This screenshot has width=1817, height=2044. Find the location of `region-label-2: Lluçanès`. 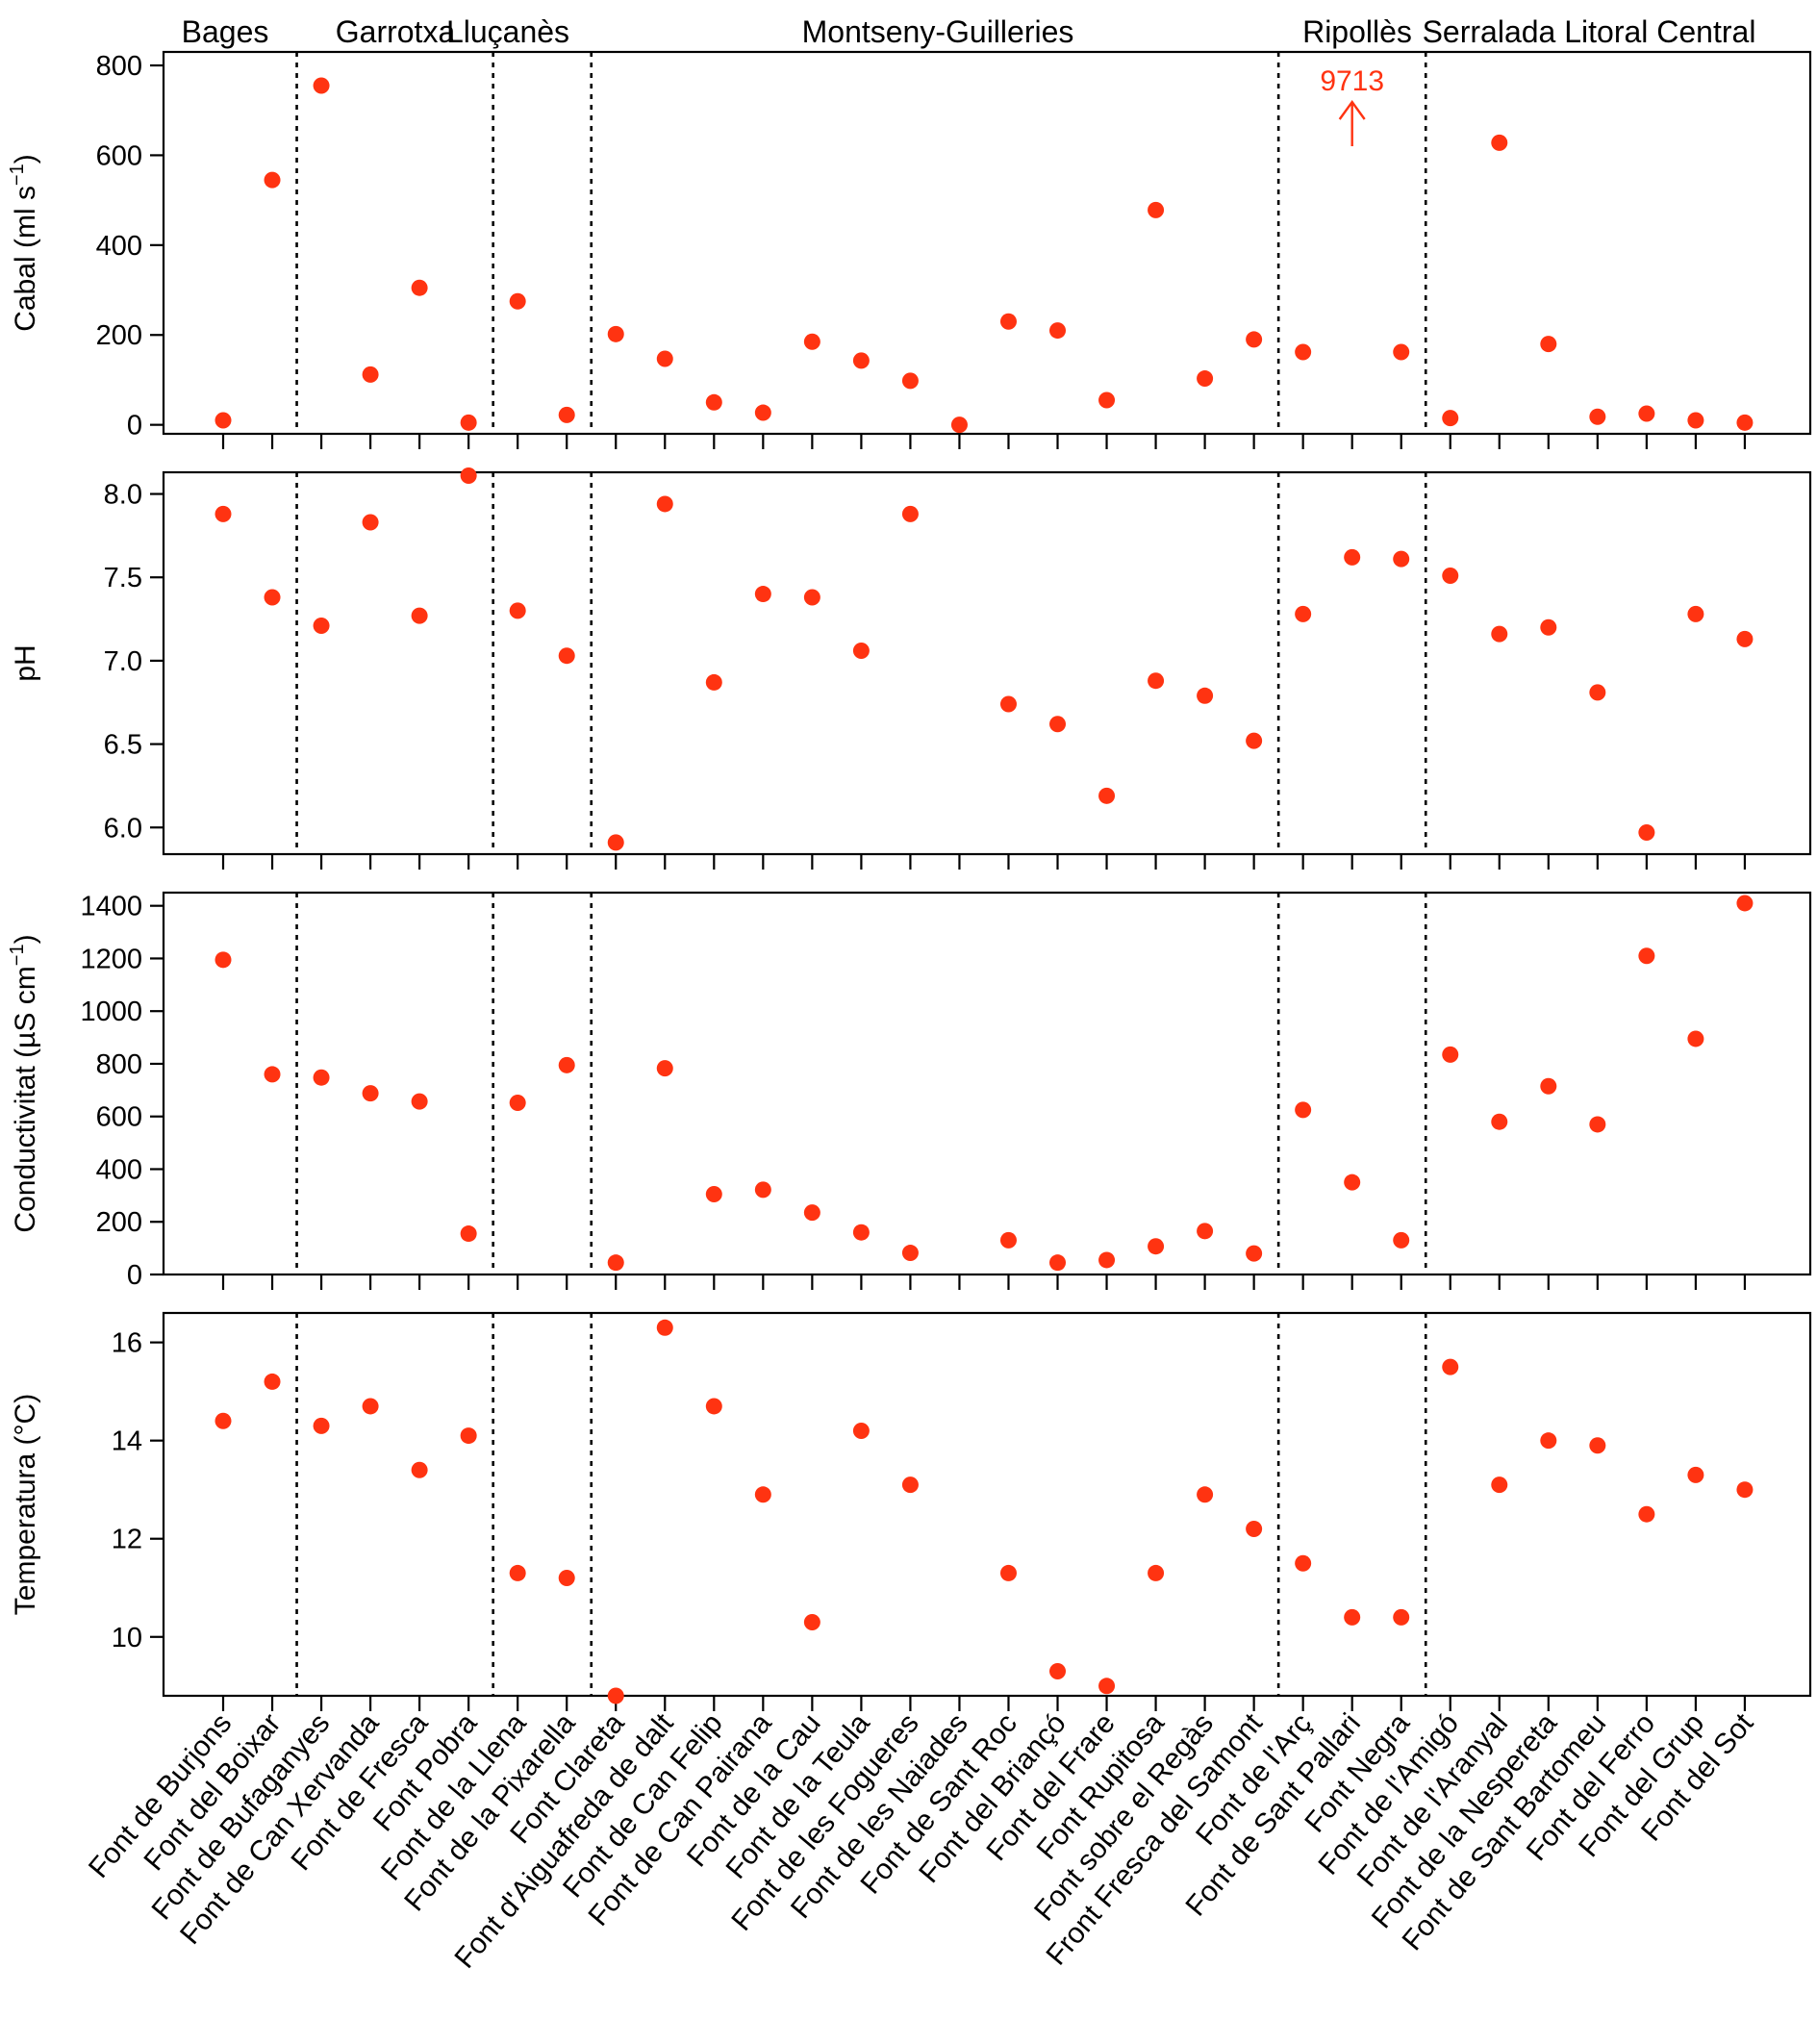

region-label-2: Lluçanès is located at coordinates (508, 31).